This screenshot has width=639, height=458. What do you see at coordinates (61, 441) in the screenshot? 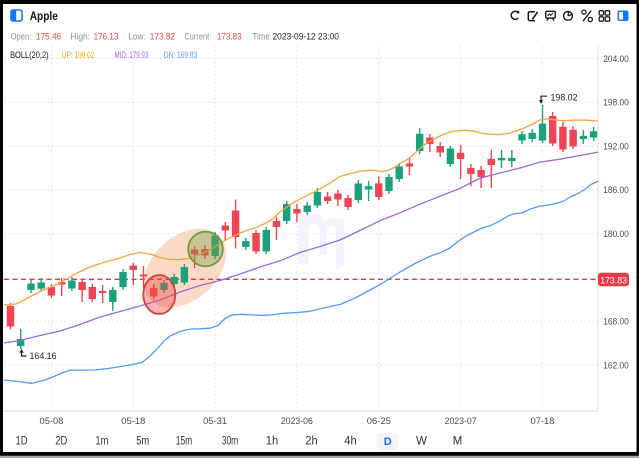
I see `svg-text: 2D` at bounding box center [61, 441].